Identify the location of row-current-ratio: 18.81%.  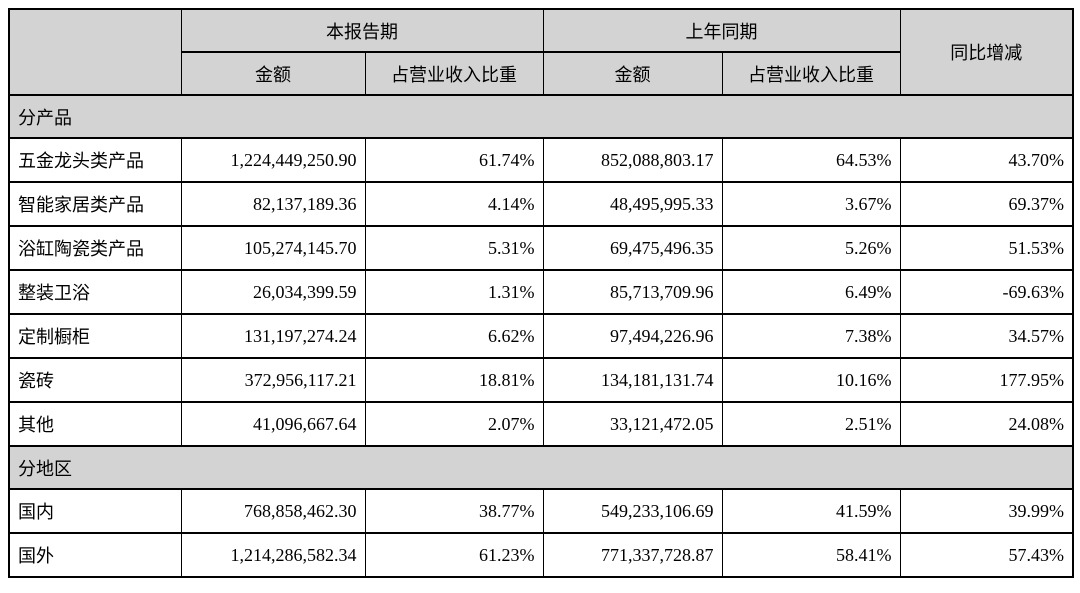
(454, 380).